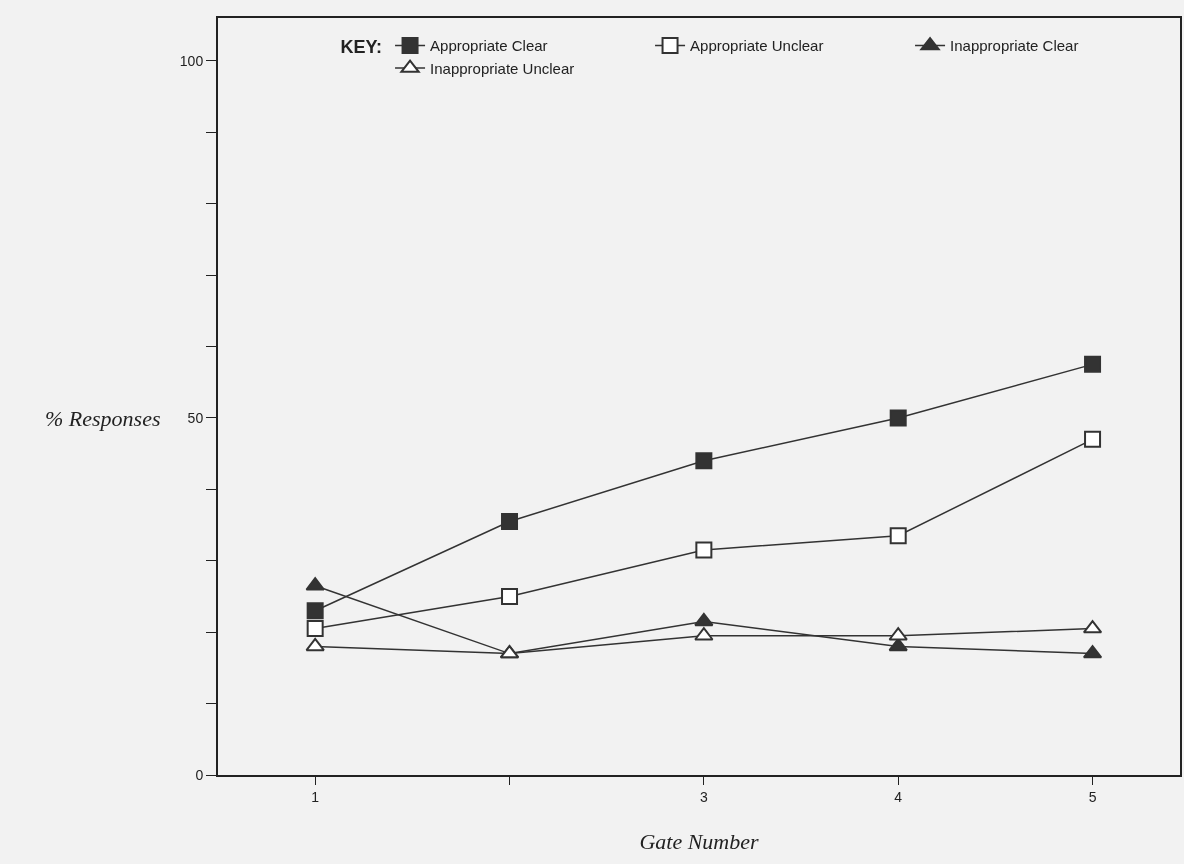  What do you see at coordinates (315, 796) in the screenshot?
I see `x-tick-label: 1` at bounding box center [315, 796].